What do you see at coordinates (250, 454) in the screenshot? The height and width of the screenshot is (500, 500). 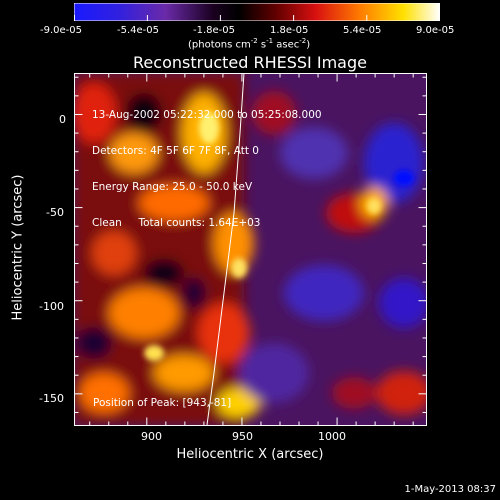 I see `x-axis-label: Heliocentric X (arcsec)` at bounding box center [250, 454].